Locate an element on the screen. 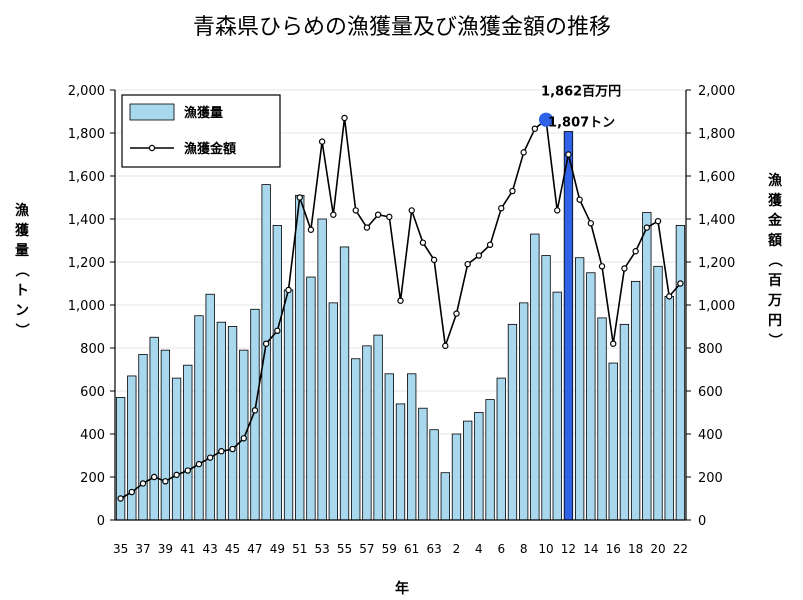 The image size is (803, 600). chart-title: 青森県ひらめの漁獲量及び漁獲金額の推移 is located at coordinates (402, 27).